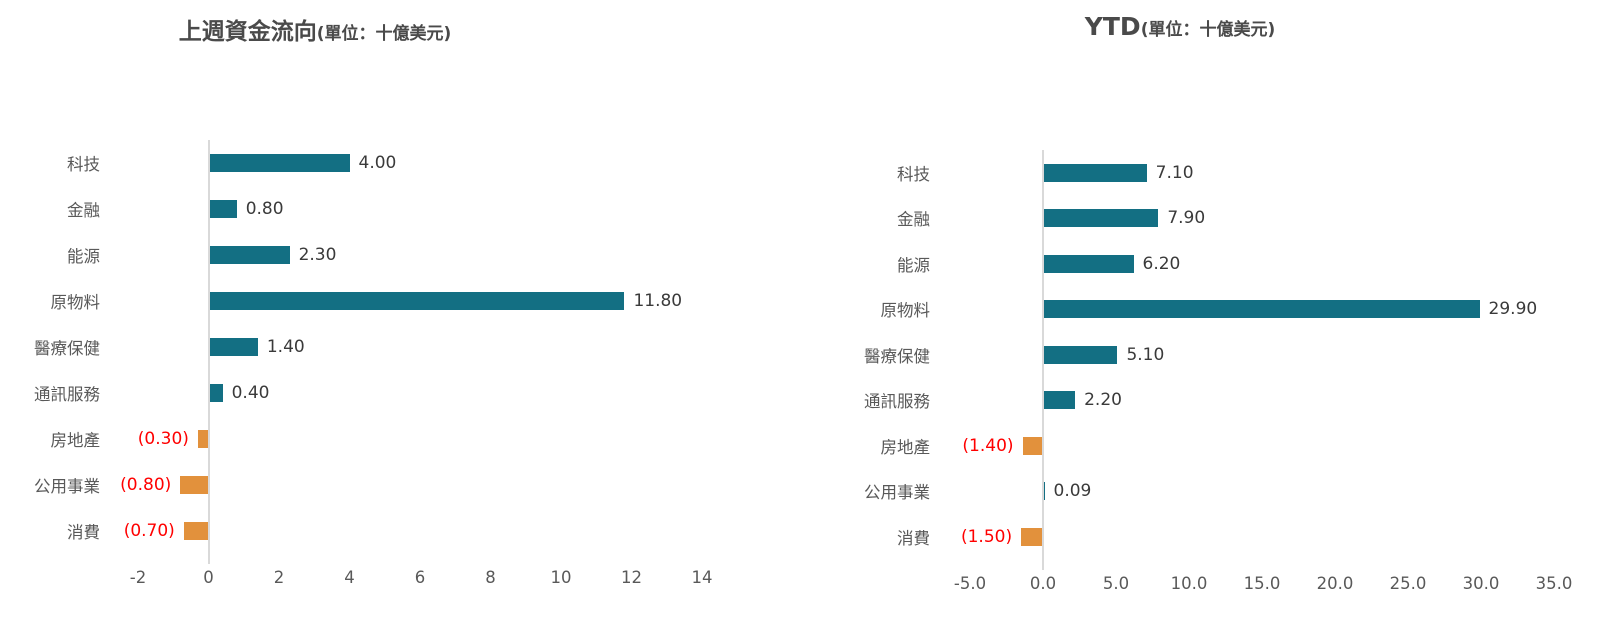 The height and width of the screenshot is (617, 1605). I want to click on bar-track: (0.80), so click(411, 485).